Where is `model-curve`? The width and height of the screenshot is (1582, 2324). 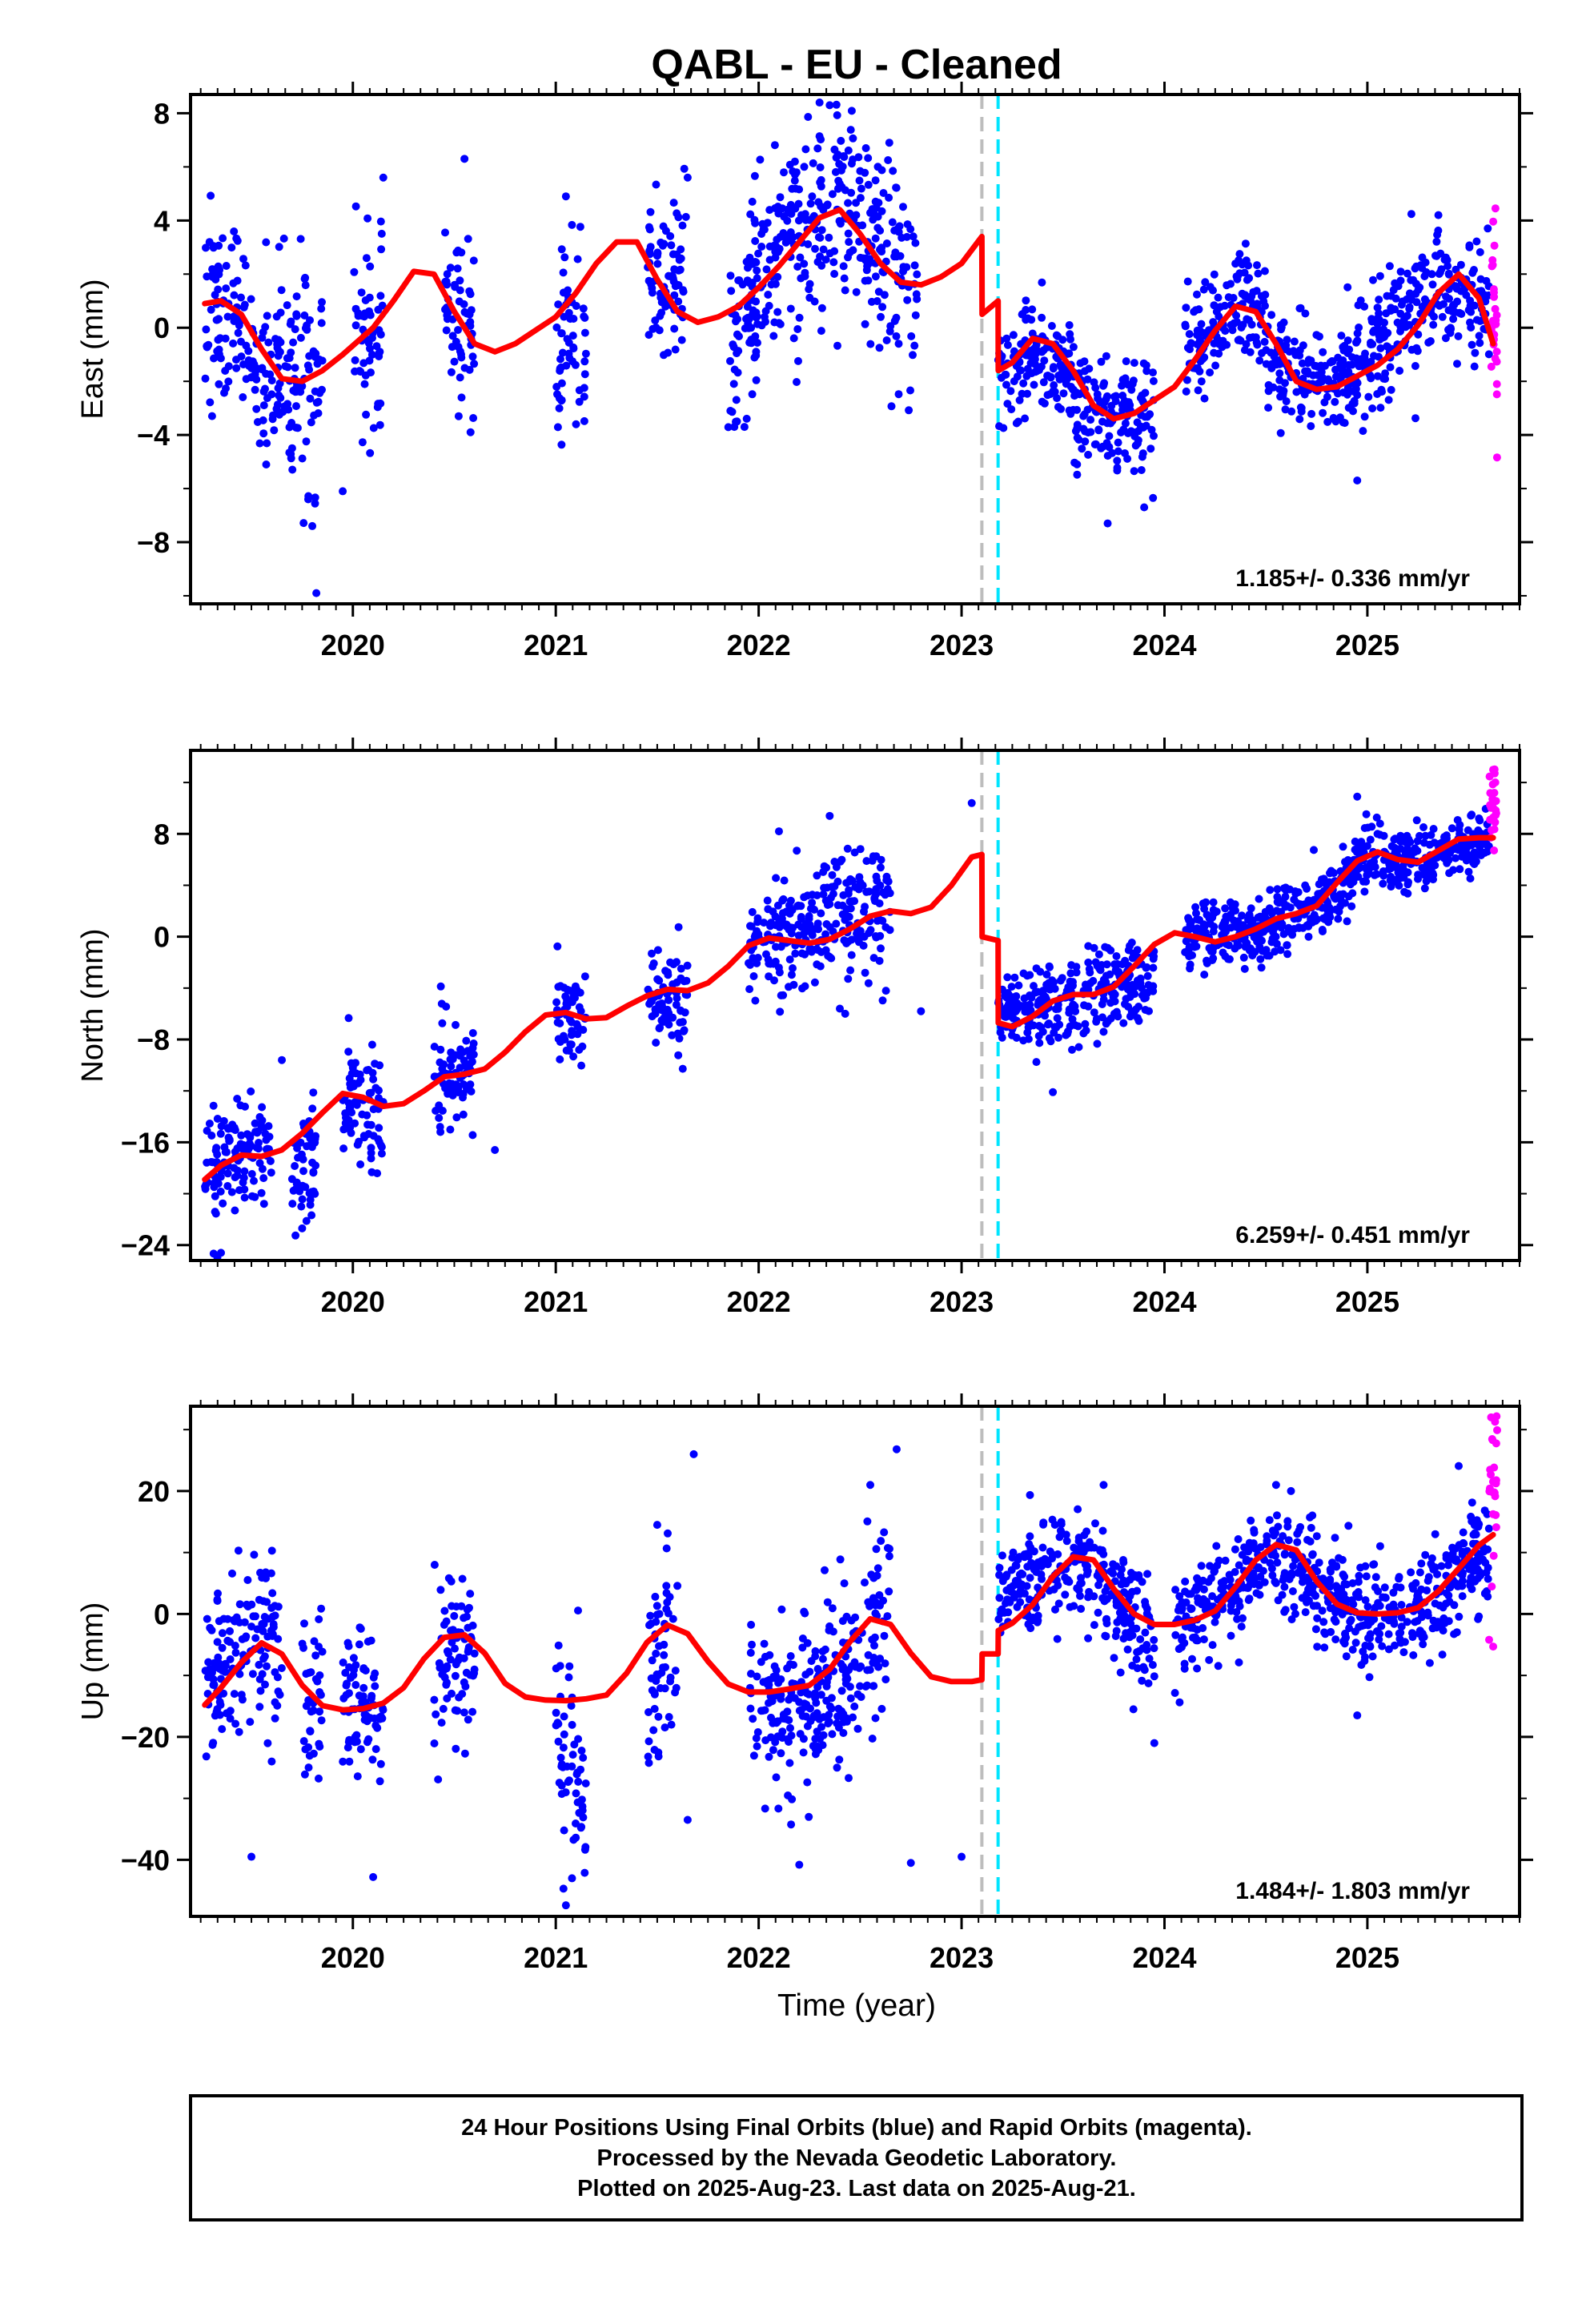 model-curve is located at coordinates (849, 1008).